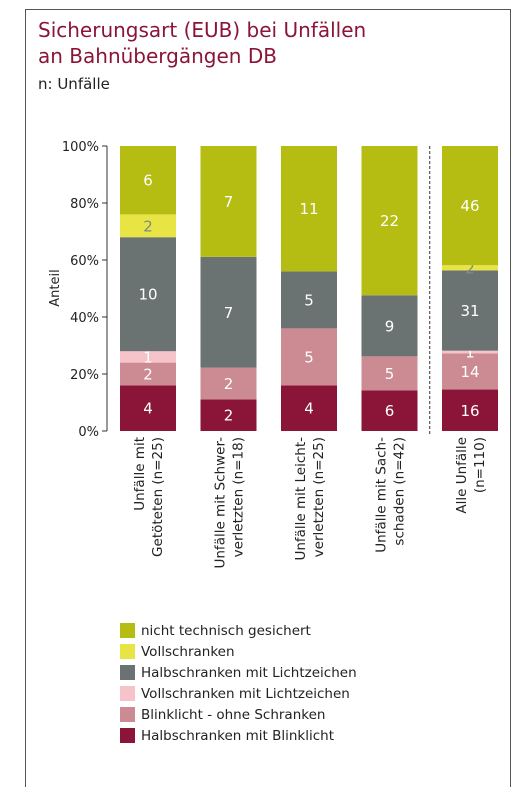 The image size is (524, 787). What do you see at coordinates (88, 432) in the screenshot?
I see `y-tick-label: 0%` at bounding box center [88, 432].